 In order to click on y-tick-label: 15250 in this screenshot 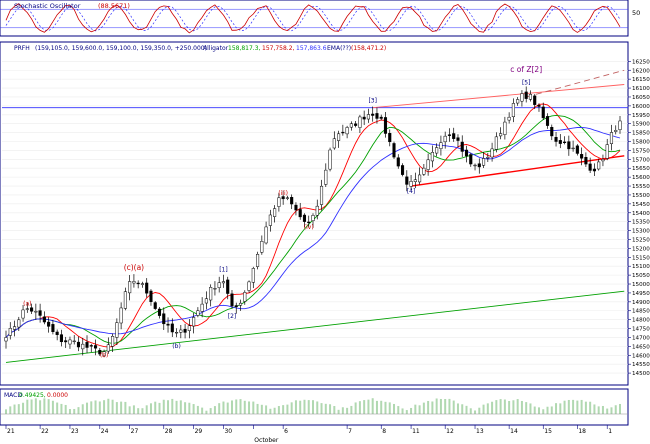, I will do `click(641, 240)`.